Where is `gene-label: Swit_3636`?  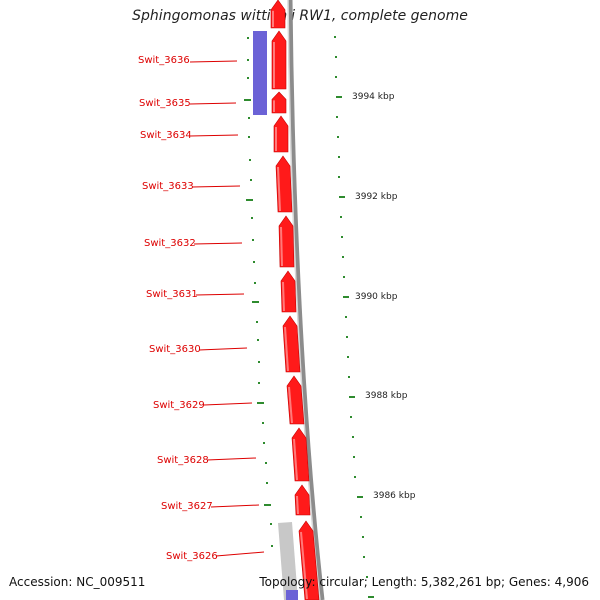
gene-label: Swit_3636 is located at coordinates (164, 60).